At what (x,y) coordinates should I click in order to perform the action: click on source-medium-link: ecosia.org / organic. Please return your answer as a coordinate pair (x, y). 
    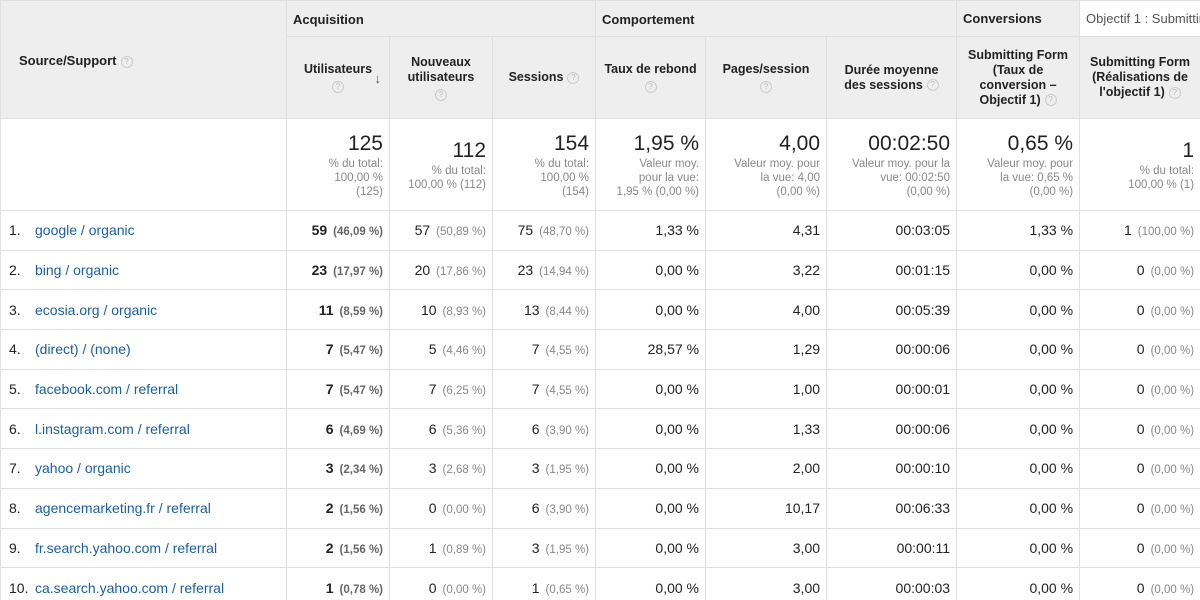
    Looking at the image, I should click on (96, 309).